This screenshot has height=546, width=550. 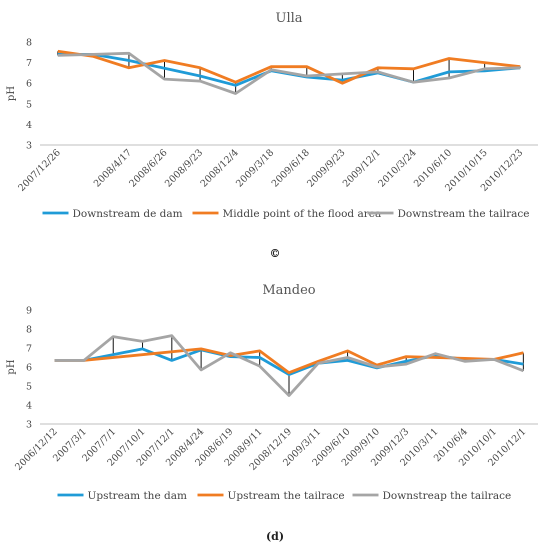 What do you see at coordinates (39, 170) in the screenshot?
I see `x-tick-label: 2007/12/26` at bounding box center [39, 170].